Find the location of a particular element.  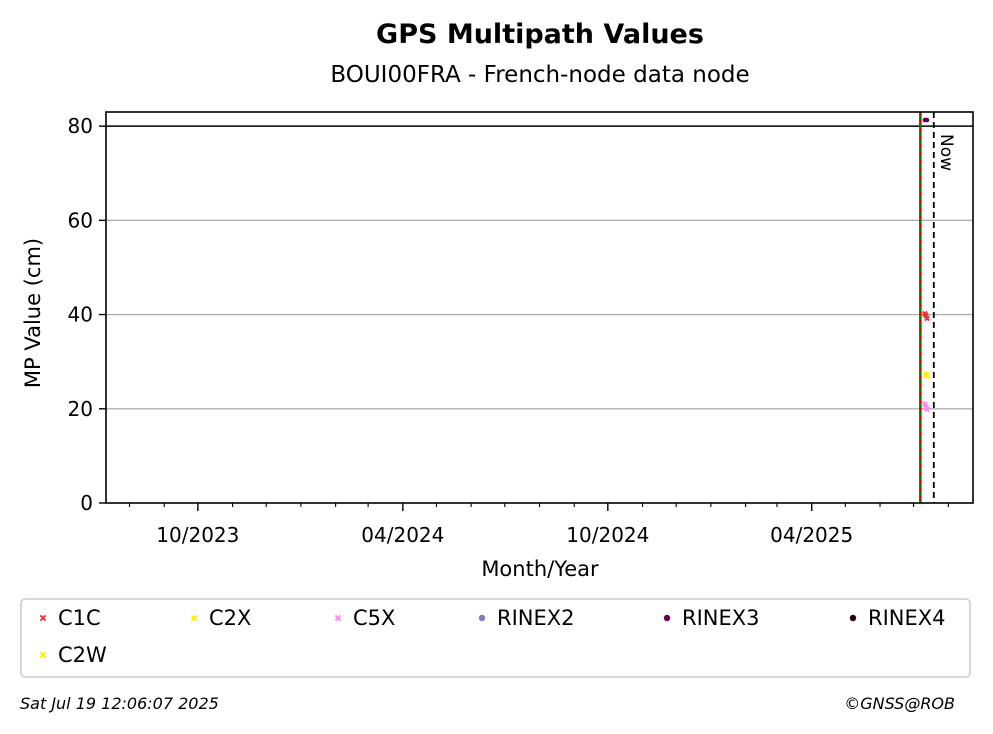

legend-frame is located at coordinates (495, 638).